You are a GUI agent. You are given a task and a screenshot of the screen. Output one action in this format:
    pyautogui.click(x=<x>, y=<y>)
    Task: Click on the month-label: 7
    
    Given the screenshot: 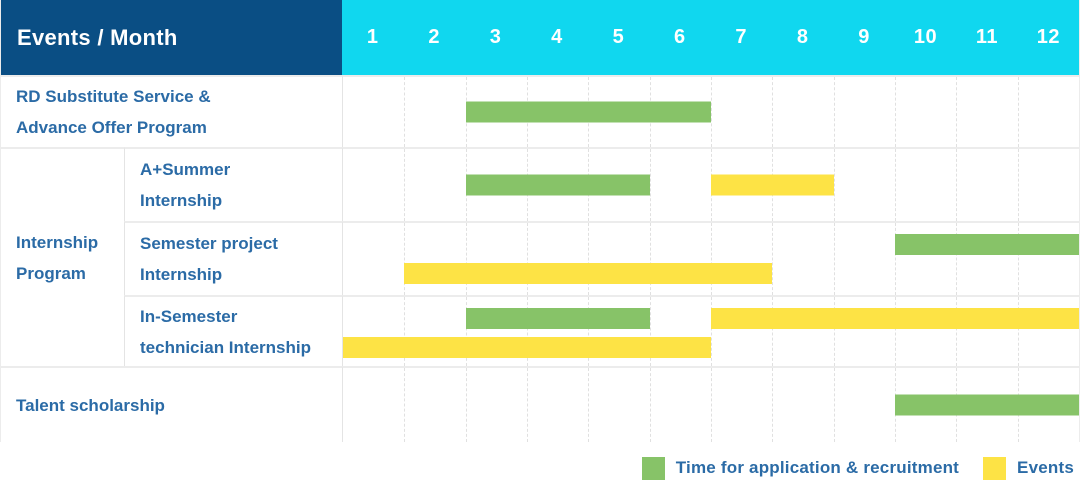 What is the action you would take?
    pyautogui.click(x=741, y=37)
    